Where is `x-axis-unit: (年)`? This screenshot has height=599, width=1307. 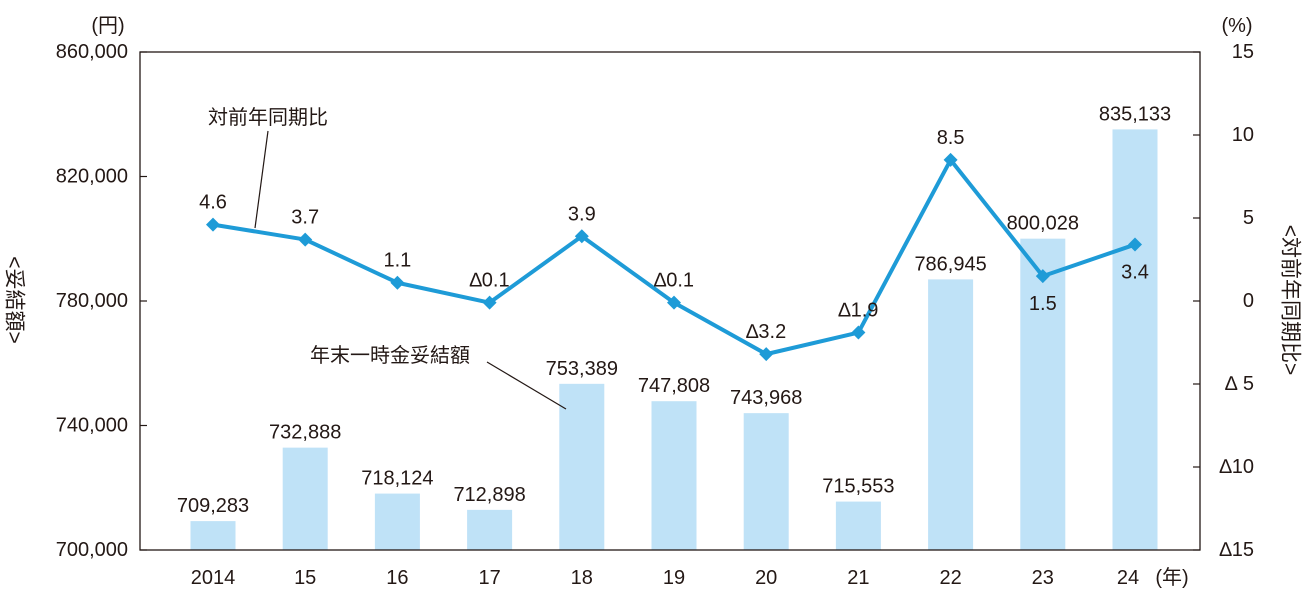 x-axis-unit: (年) is located at coordinates (1171, 577).